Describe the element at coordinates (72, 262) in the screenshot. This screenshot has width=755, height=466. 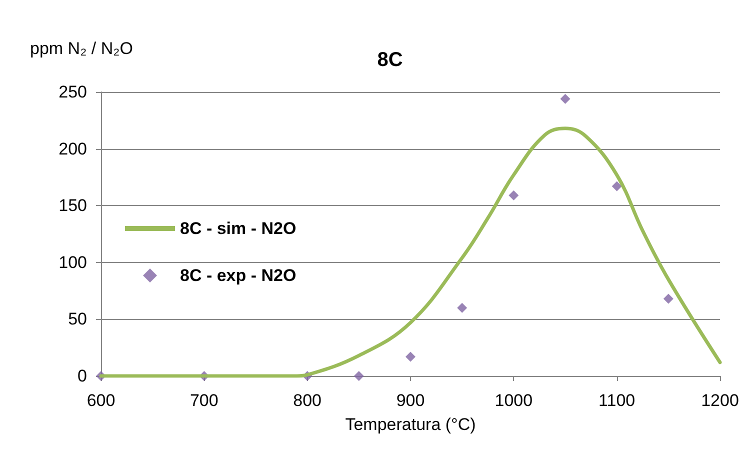
I see `y-tick-label: 100` at that location.